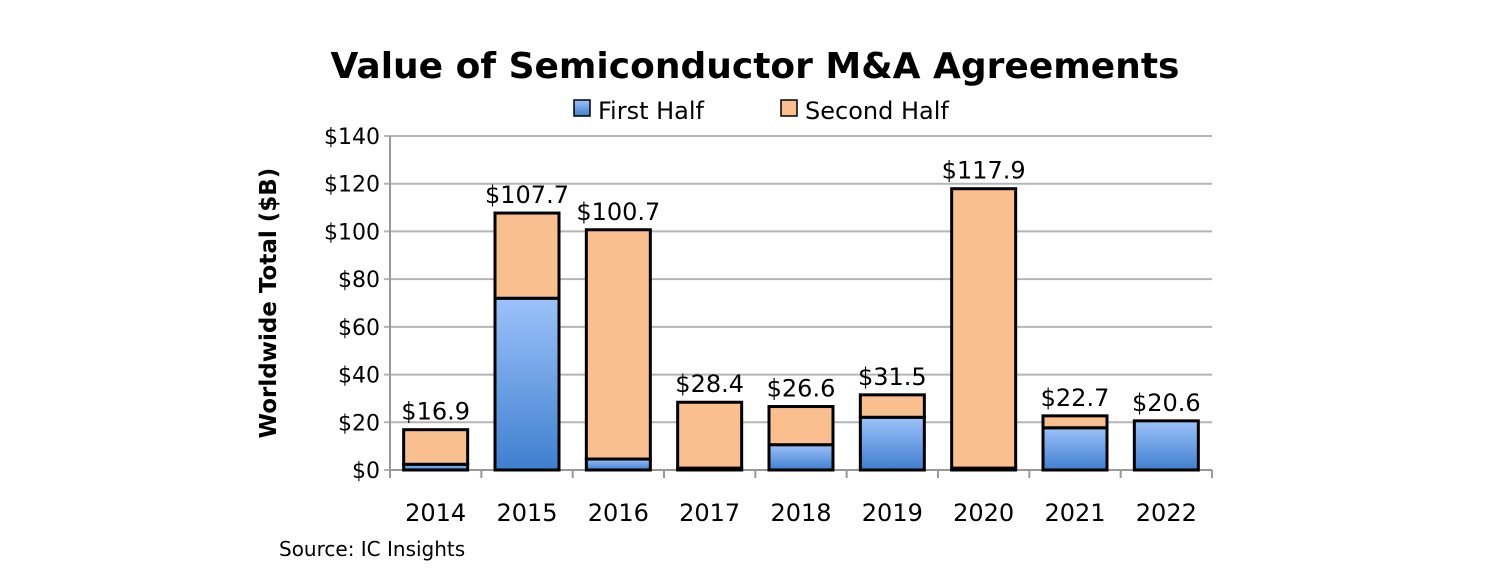 The height and width of the screenshot is (580, 1492). Describe the element at coordinates (618, 344) in the screenshot. I see `bar-second-half-2016` at that location.